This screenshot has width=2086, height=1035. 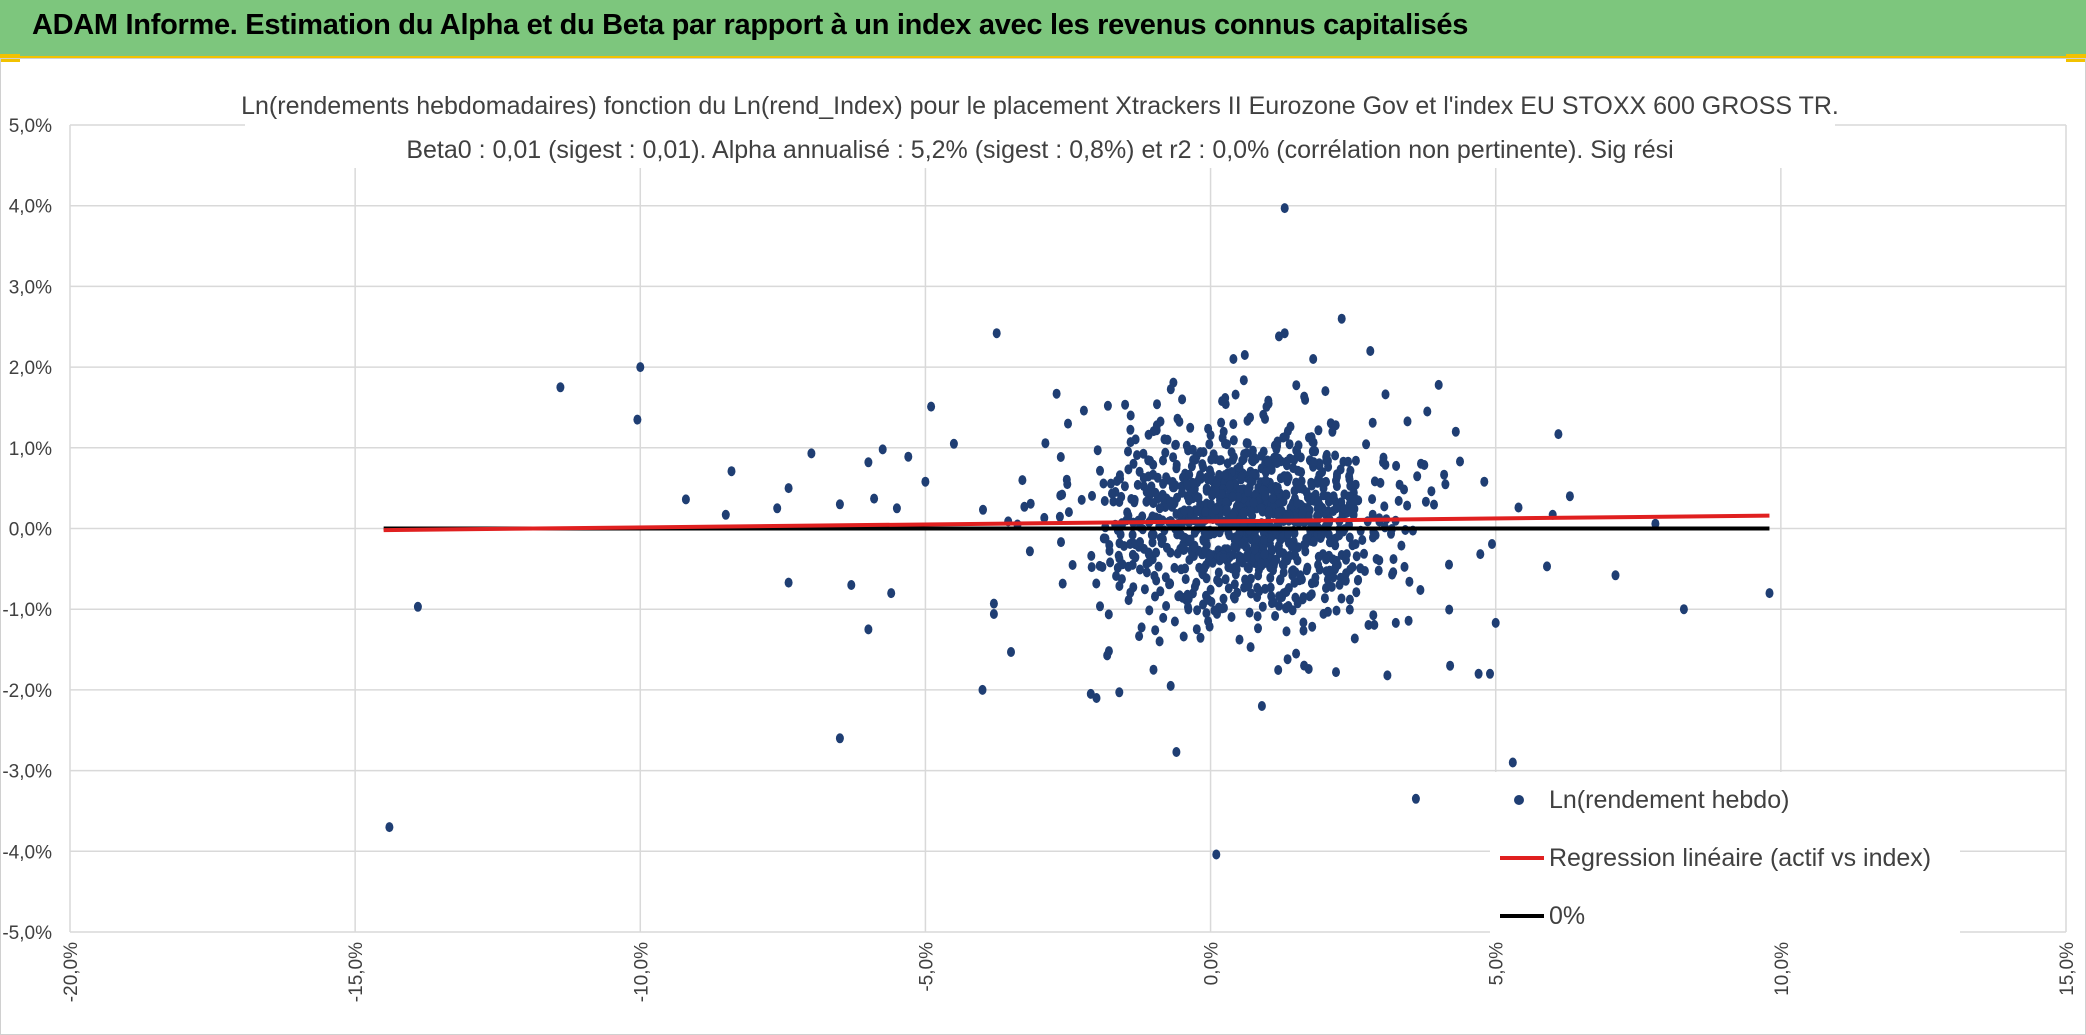 I want to click on y-tick-label: -2,0%, so click(x=27, y=691).